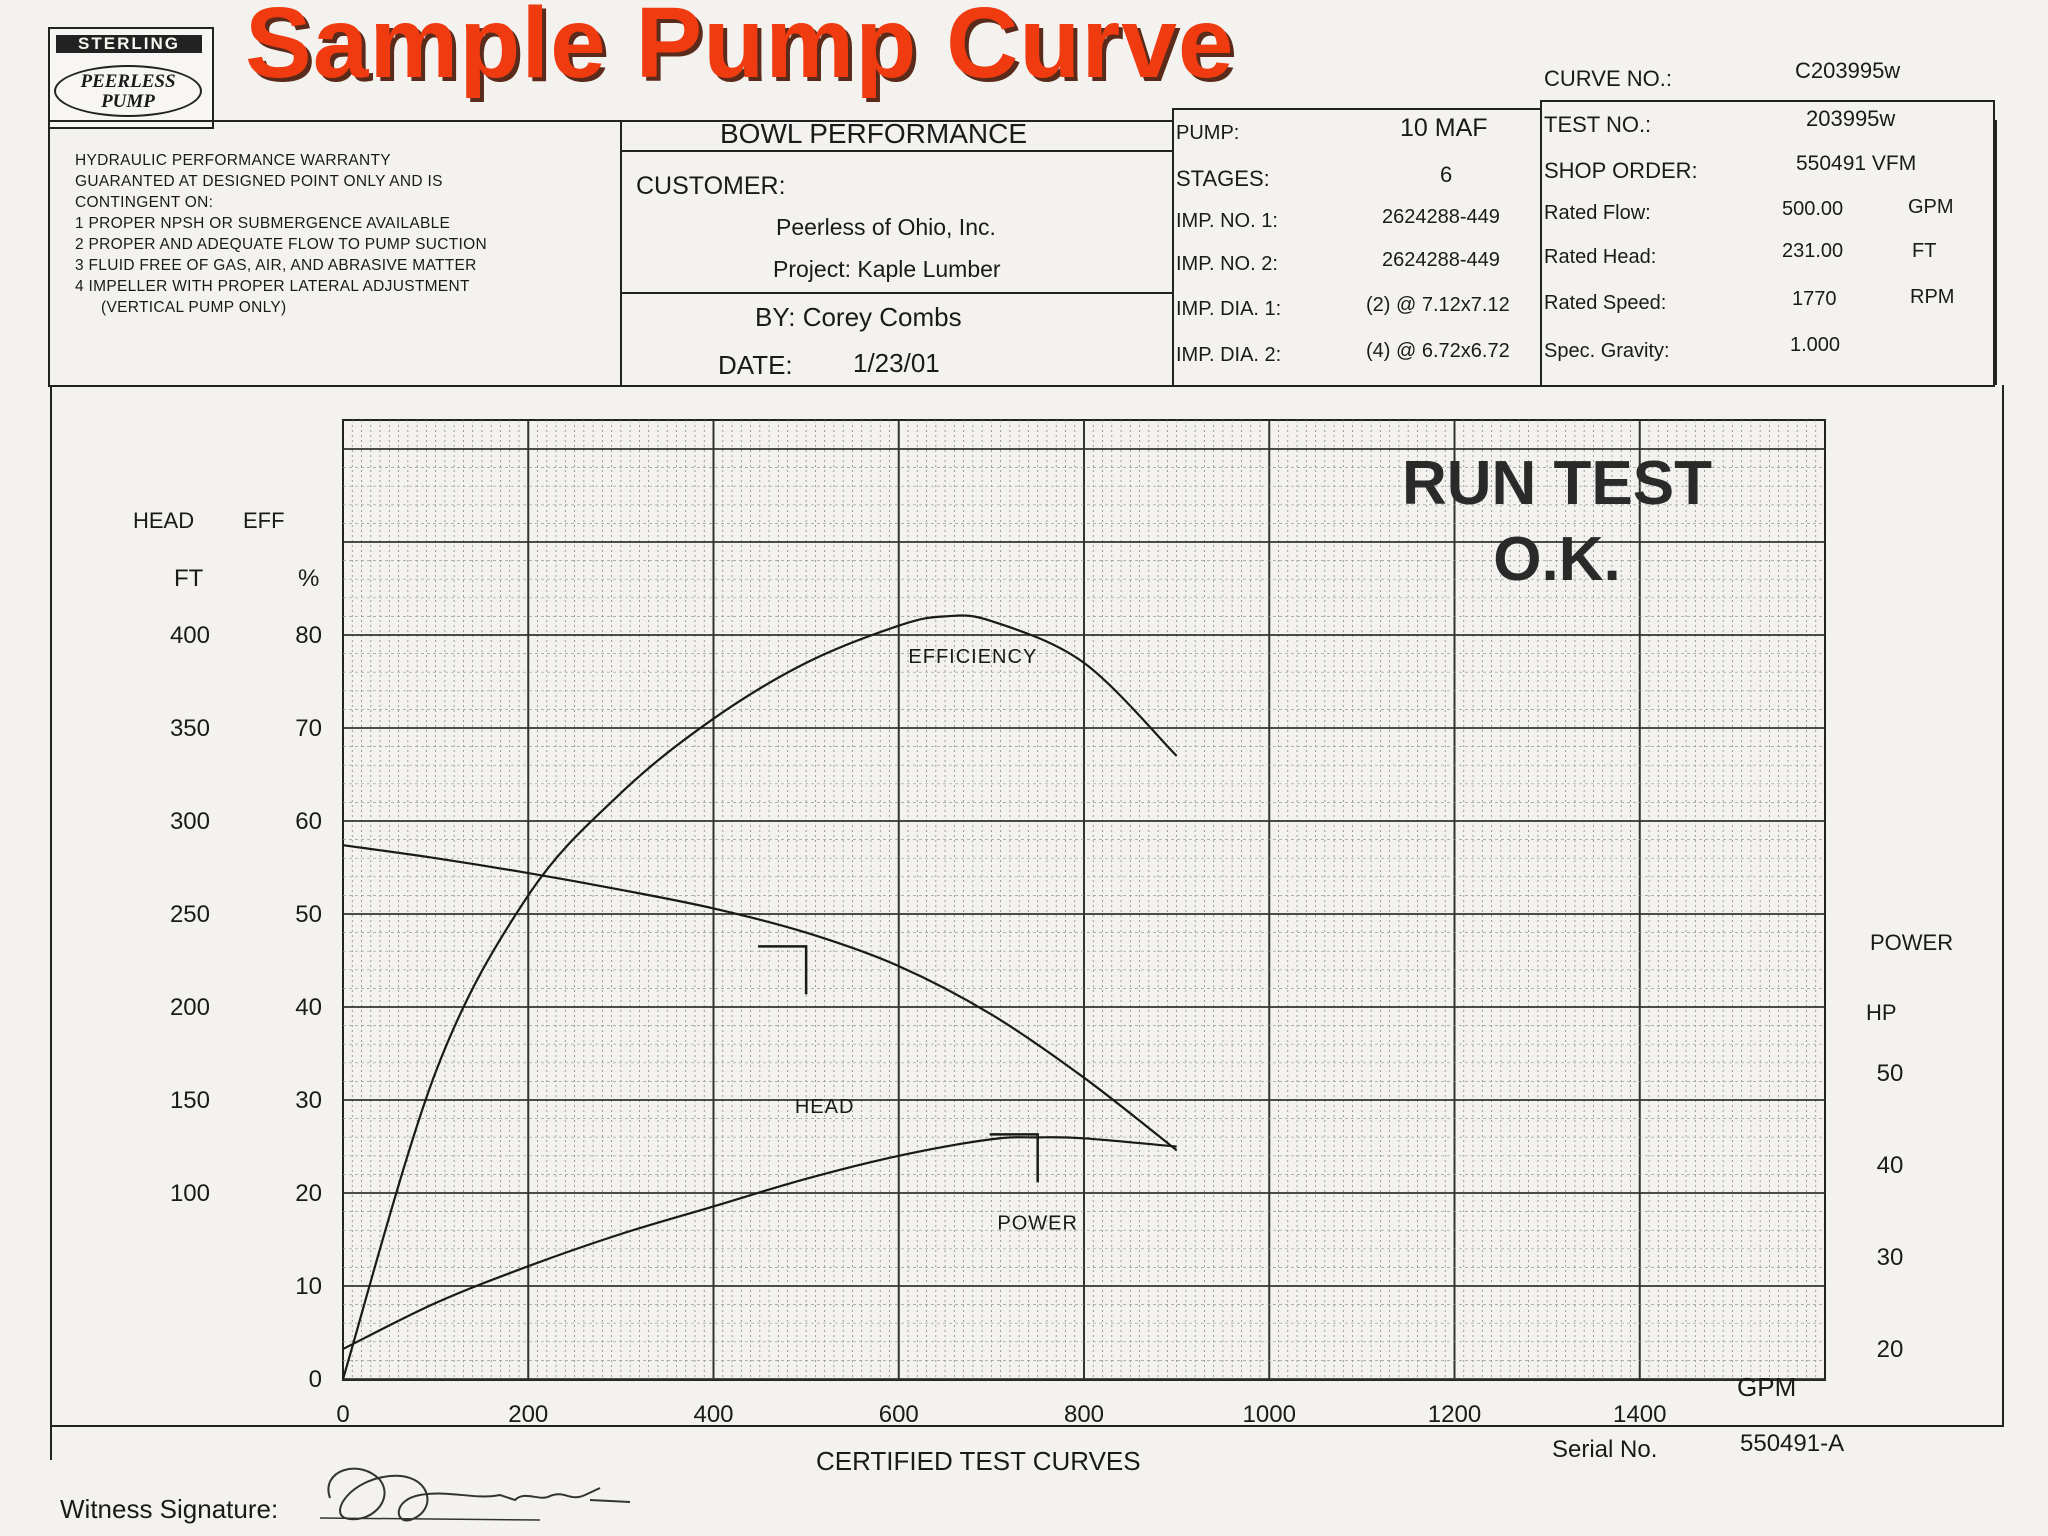 The height and width of the screenshot is (1536, 2048). What do you see at coordinates (1881, 1012) in the screenshot?
I see `power-axis-unit: HP` at bounding box center [1881, 1012].